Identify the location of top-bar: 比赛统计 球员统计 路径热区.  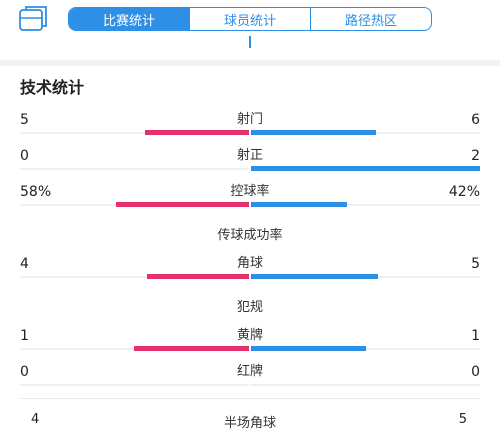
(250, 30).